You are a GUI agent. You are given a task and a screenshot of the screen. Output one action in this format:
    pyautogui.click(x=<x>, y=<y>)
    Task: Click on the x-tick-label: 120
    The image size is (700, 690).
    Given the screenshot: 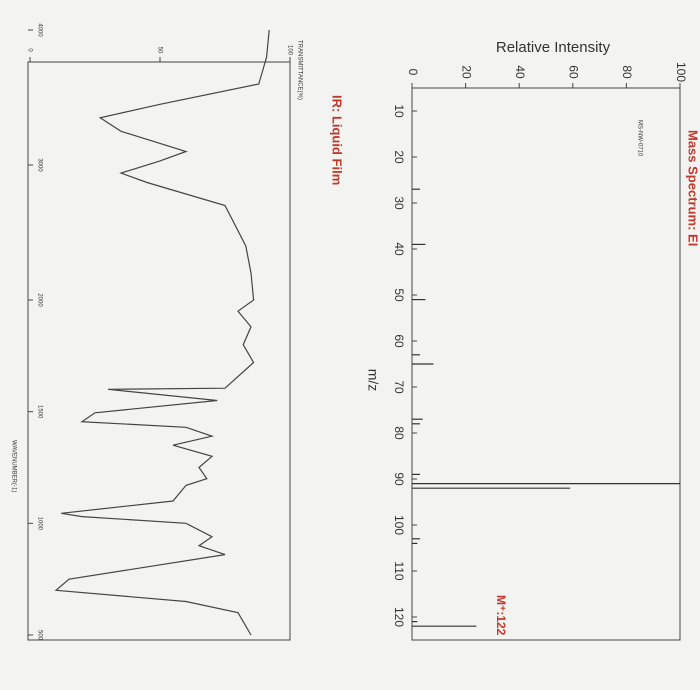 What is the action you would take?
    pyautogui.click(x=399, y=617)
    